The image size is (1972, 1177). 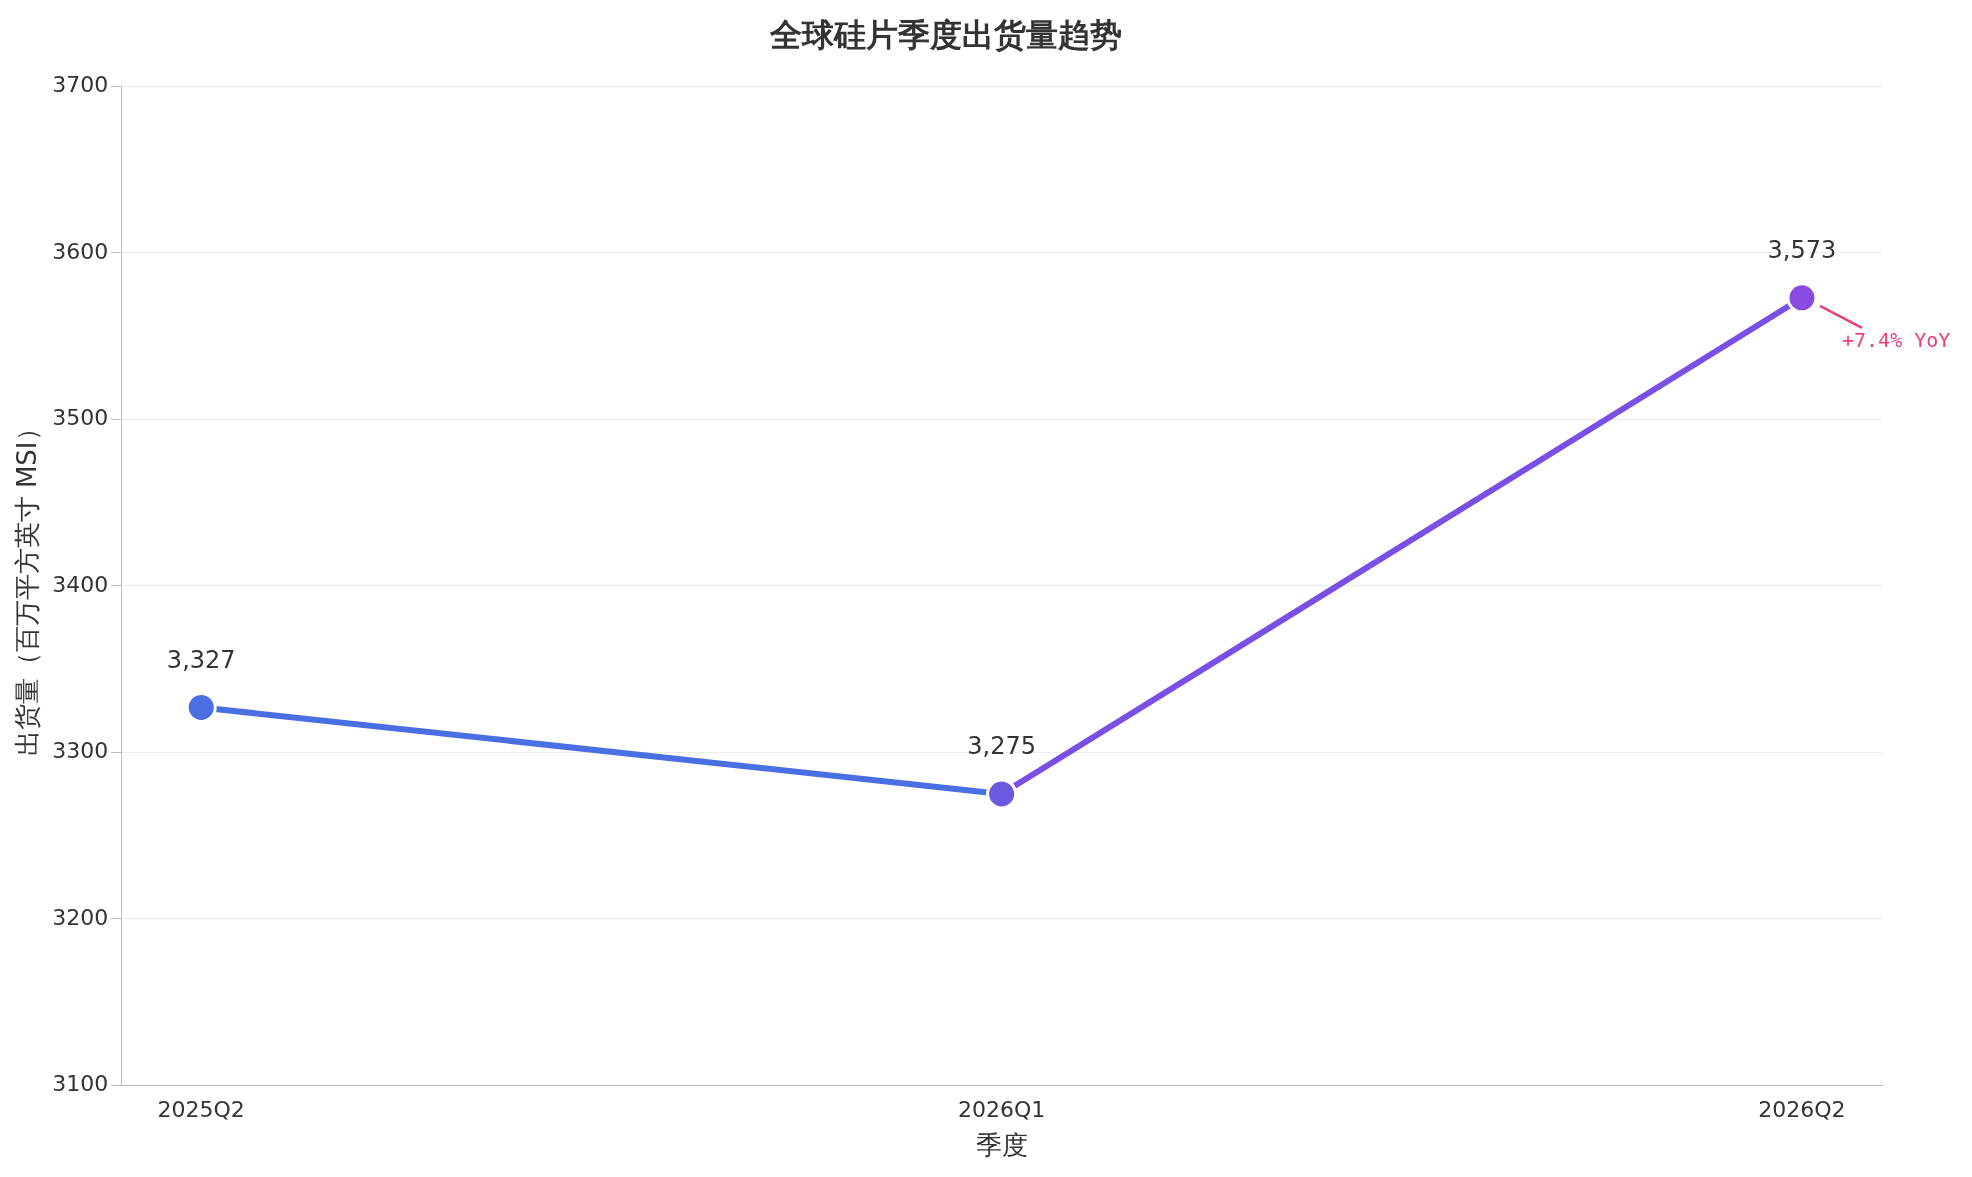 I want to click on data-label: 3,573, so click(x=1802, y=250).